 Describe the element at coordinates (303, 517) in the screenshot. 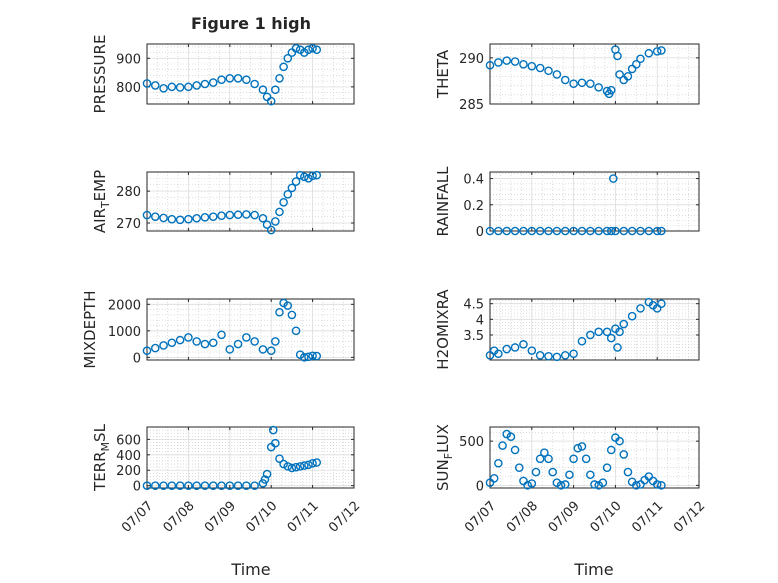

I see `x-tick-label: 07/11` at that location.